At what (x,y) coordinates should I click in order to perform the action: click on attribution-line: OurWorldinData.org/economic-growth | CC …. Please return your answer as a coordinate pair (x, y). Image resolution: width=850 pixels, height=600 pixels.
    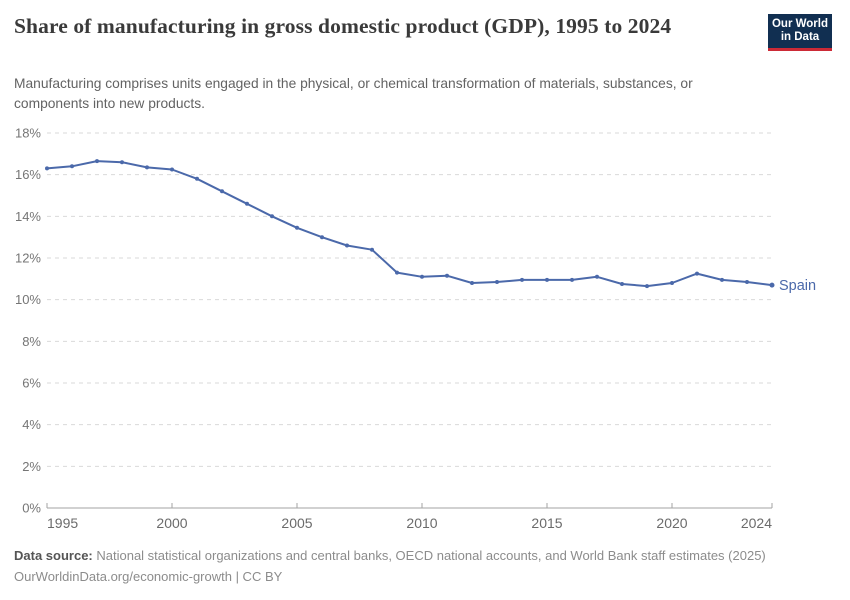
    Looking at the image, I should click on (148, 576).